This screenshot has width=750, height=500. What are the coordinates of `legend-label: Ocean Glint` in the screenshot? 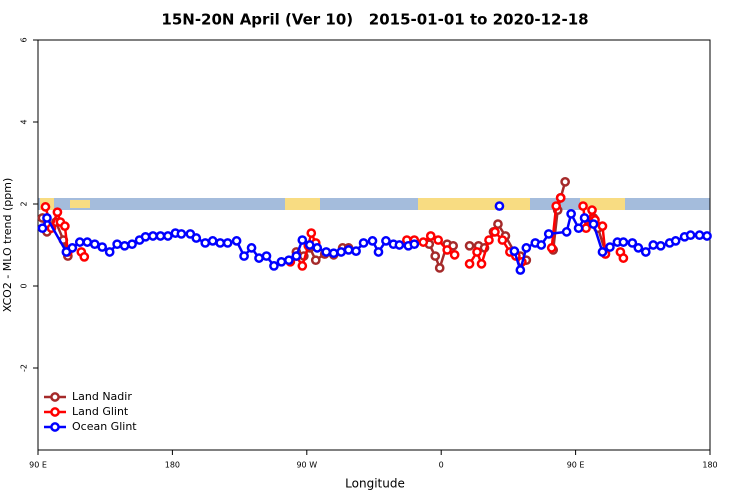 It's located at (104, 426).